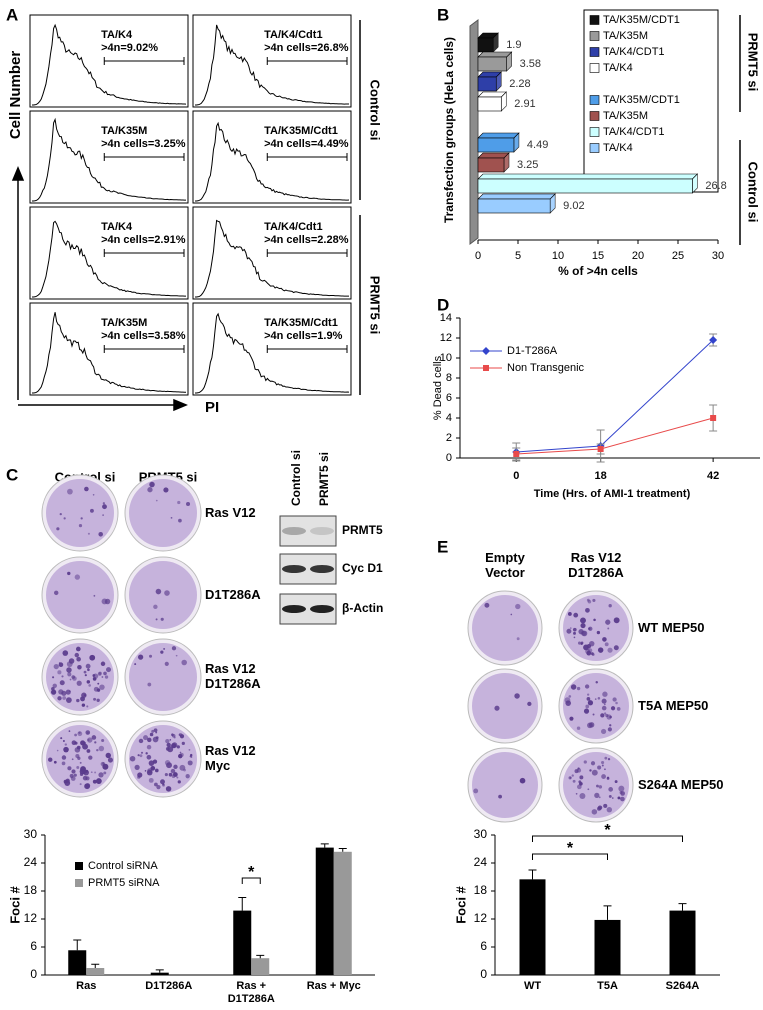 This screenshot has height=1010, width=763. I want to click on x-tick-label: 30, so click(718, 256).